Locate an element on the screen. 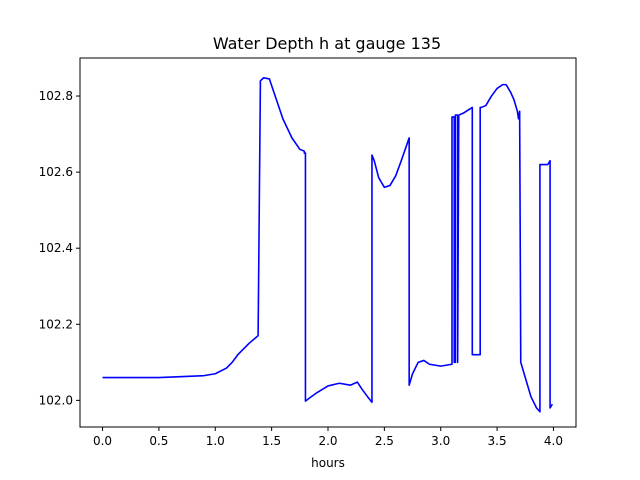 The width and height of the screenshot is (640, 480). y-tick-label: 102.0 is located at coordinates (56, 400).